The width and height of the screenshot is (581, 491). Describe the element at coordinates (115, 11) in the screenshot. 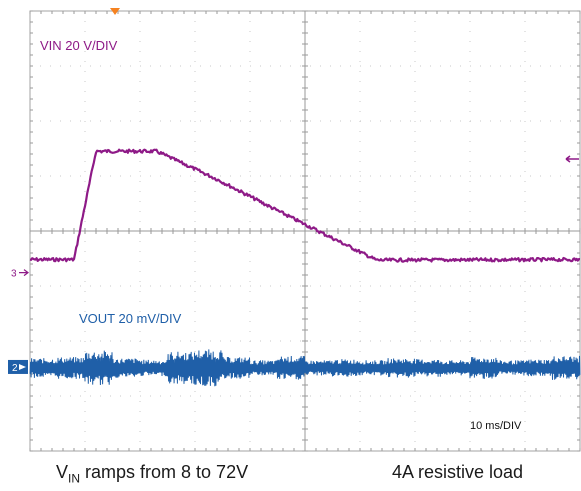

I see `trigger-time-icon` at that location.